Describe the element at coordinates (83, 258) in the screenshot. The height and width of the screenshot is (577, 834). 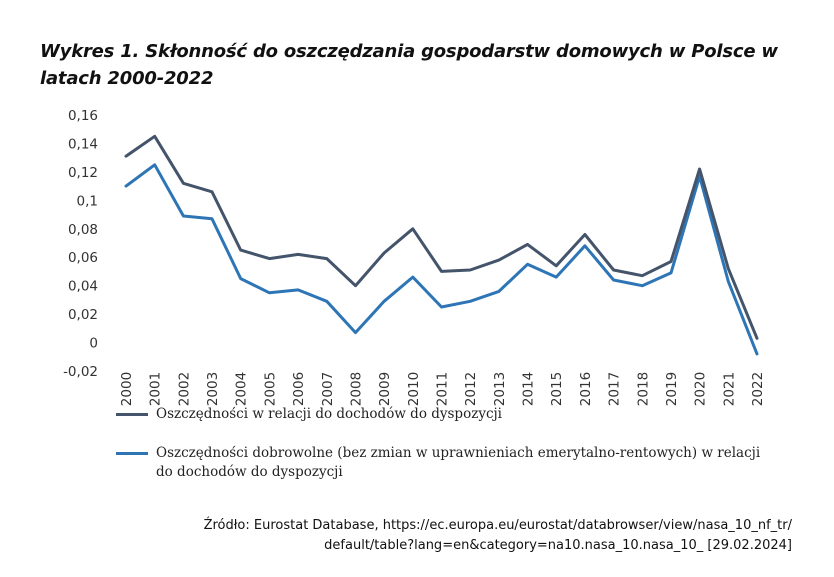
I see `y-tick-label: 0,06` at that location.